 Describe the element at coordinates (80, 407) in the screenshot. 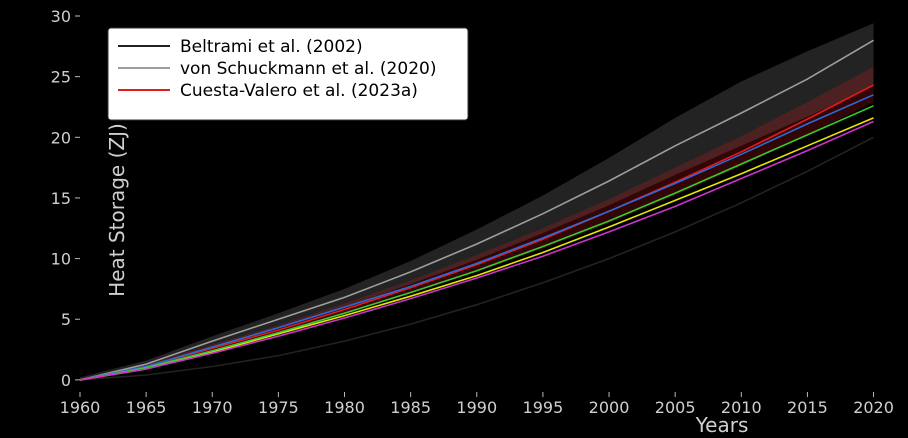

I see `x-tick-label: 1960` at that location.